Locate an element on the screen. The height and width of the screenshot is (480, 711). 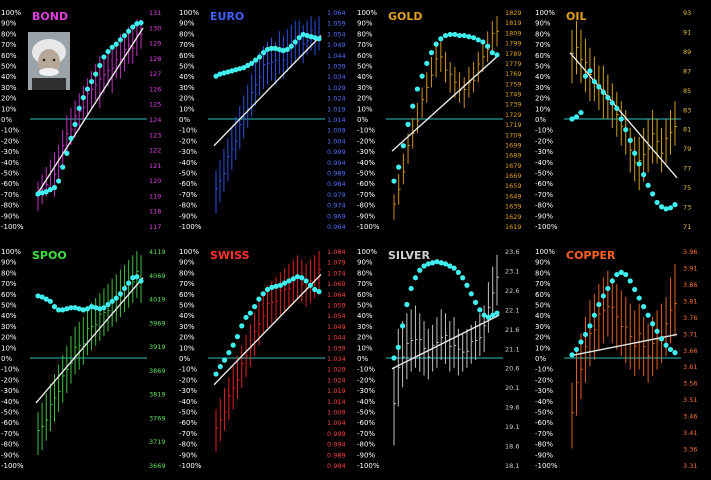
right-tick-label: 1.064 is located at coordinates (336, 295).